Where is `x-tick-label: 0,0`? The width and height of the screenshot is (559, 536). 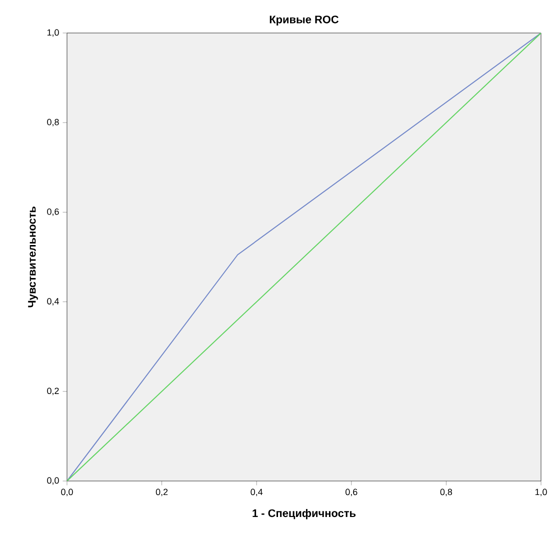
x-tick-label: 0,0 is located at coordinates (67, 492).